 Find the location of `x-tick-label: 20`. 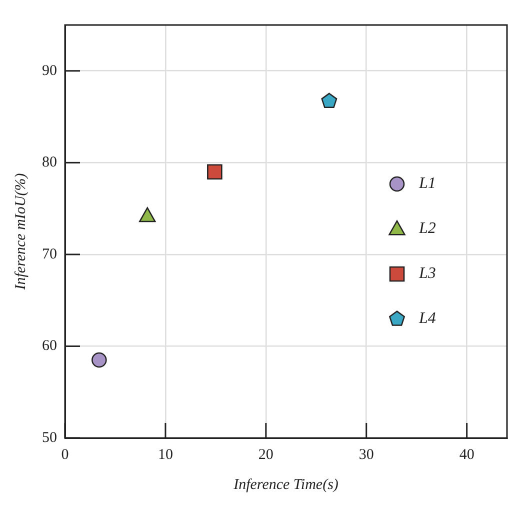

x-tick-label: 20 is located at coordinates (266, 454).